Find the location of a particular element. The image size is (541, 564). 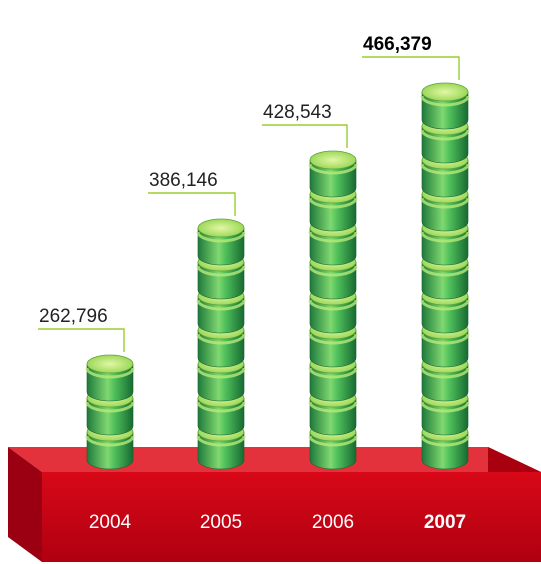

leader-line-2005 is located at coordinates (192, 204).